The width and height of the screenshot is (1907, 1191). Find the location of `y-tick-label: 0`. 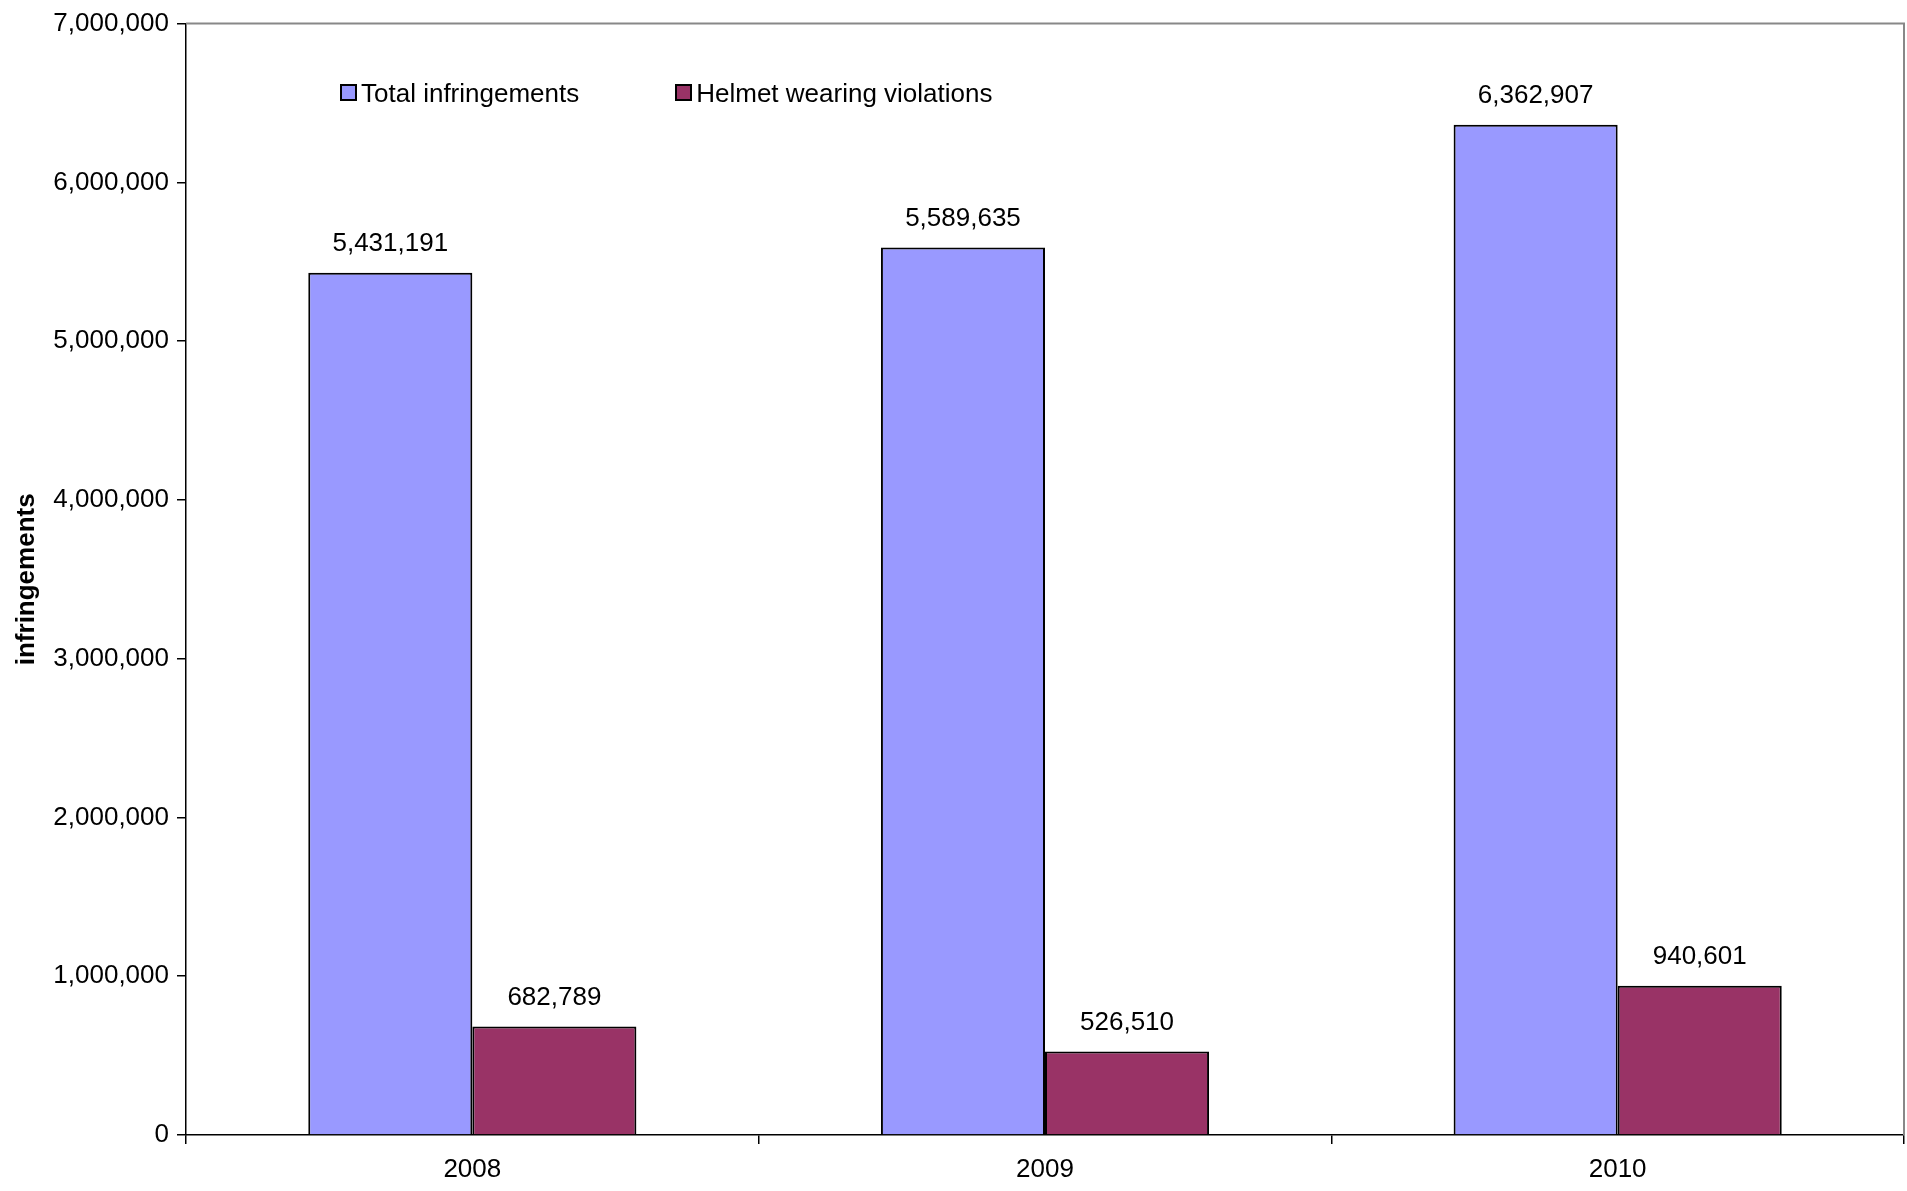

y-tick-label: 0 is located at coordinates (161, 1133).